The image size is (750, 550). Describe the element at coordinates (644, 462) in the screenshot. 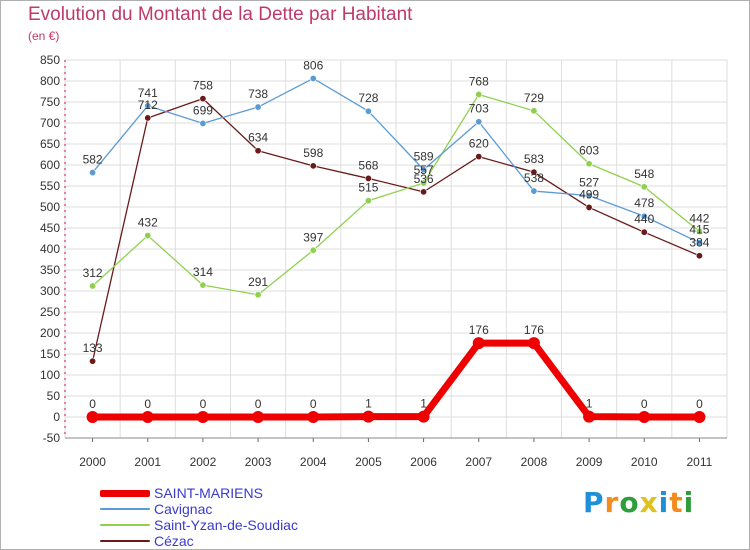

I see `x-tick-label: 2010` at that location.